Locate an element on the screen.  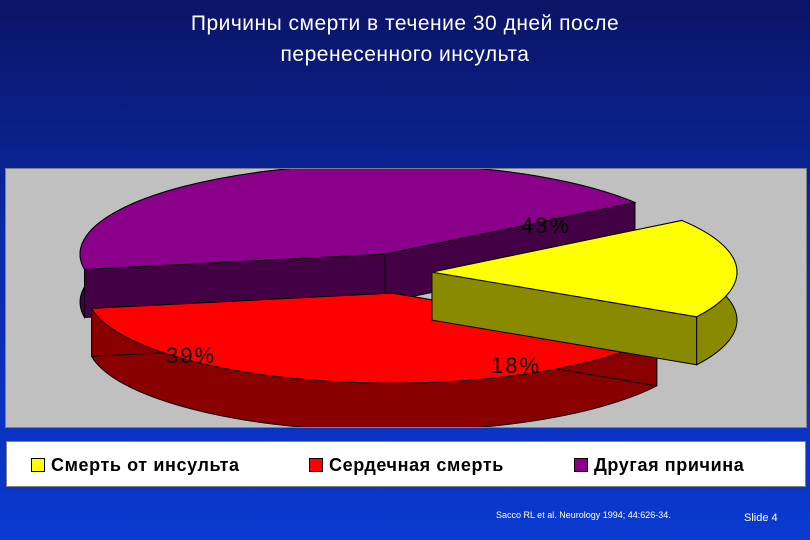
slice-stroke is located at coordinates (584, 292).